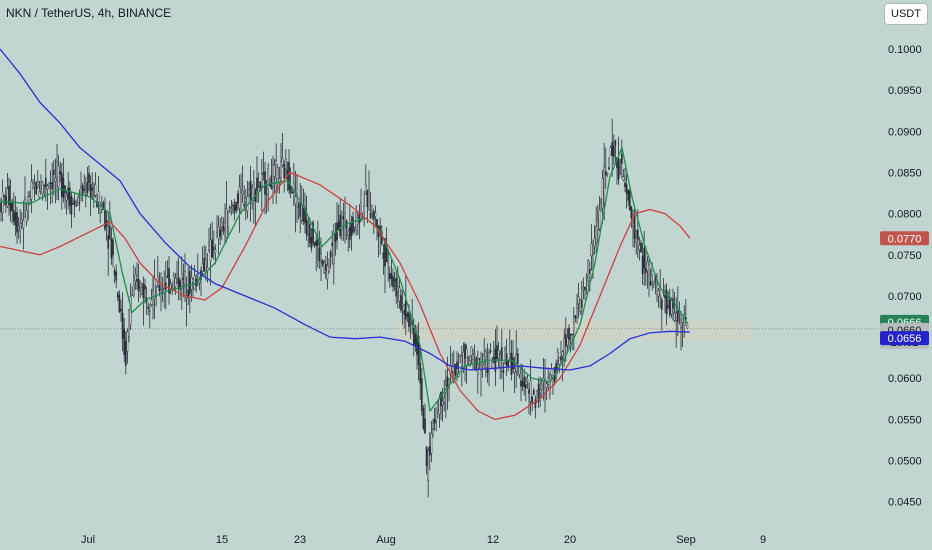 Image resolution: width=932 pixels, height=550 pixels. Describe the element at coordinates (904, 338) in the screenshot. I see `price-tag-blue: 0.0656` at that location.